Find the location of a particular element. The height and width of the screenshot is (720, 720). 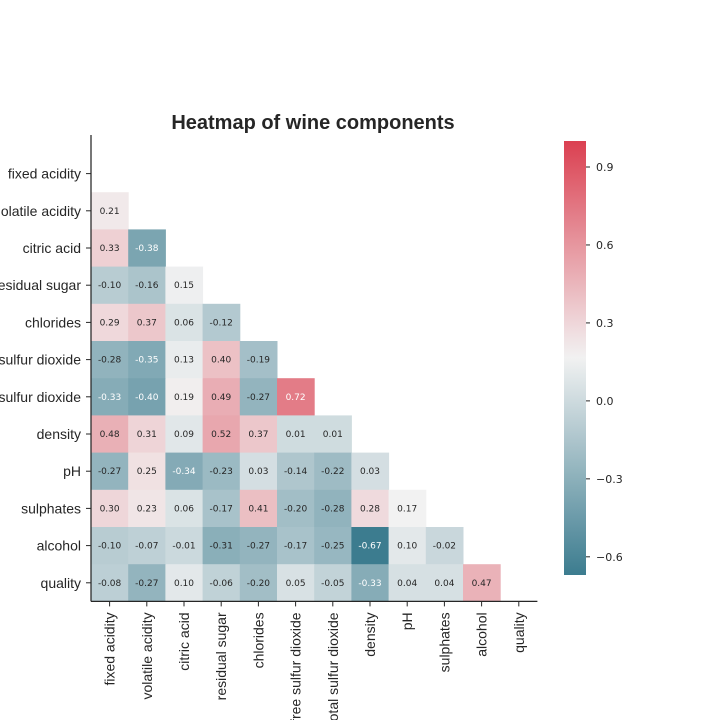

cell-value-label: 0.03 is located at coordinates (370, 472).